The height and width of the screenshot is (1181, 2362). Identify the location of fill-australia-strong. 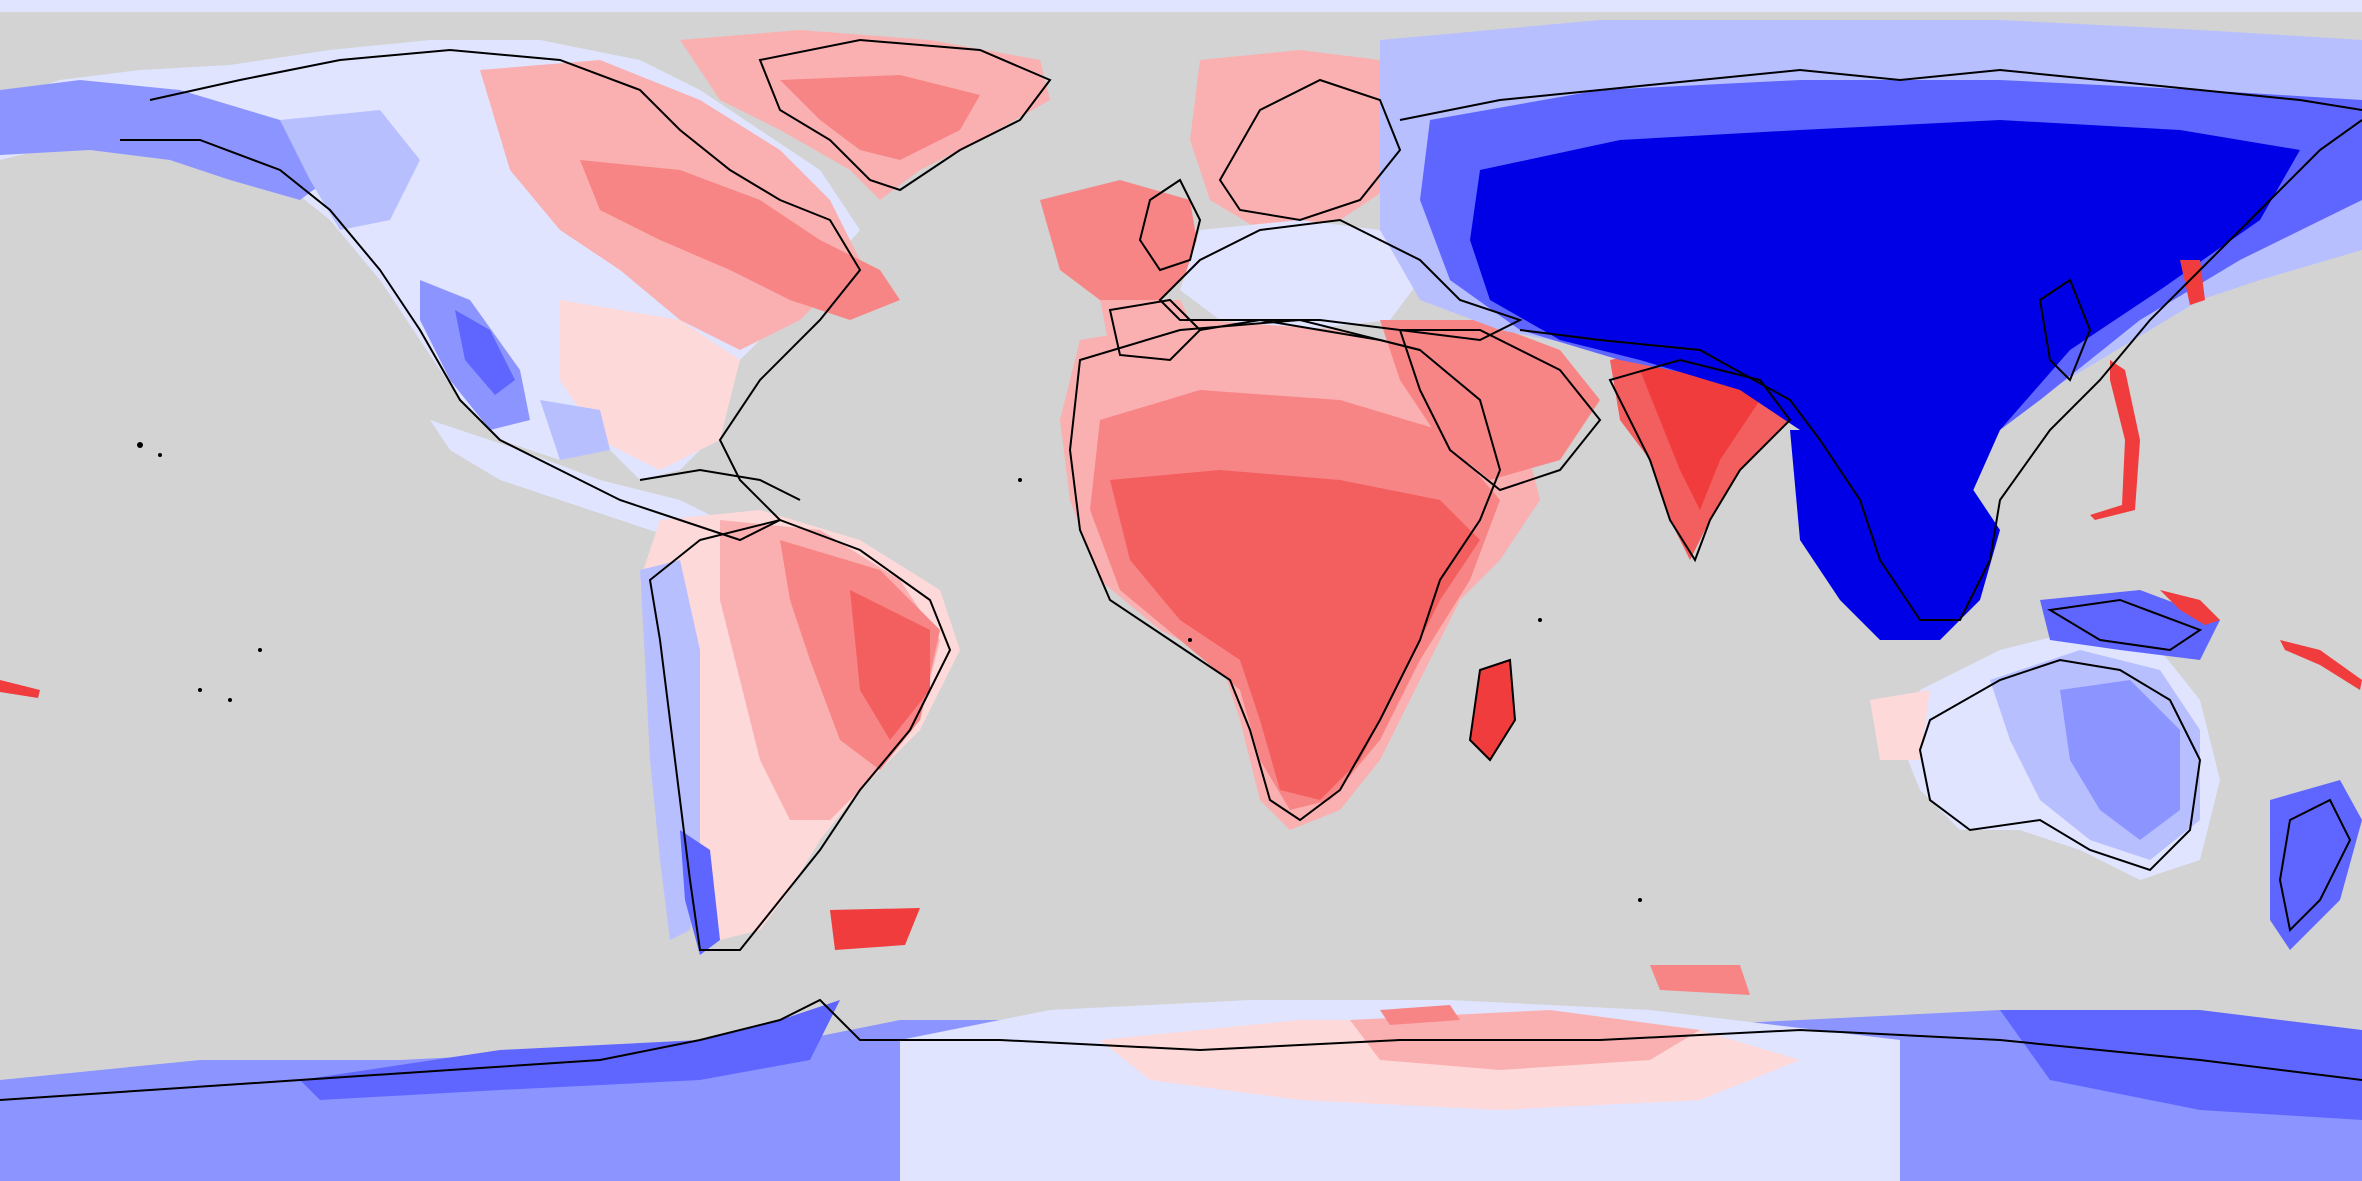
(2120, 760).